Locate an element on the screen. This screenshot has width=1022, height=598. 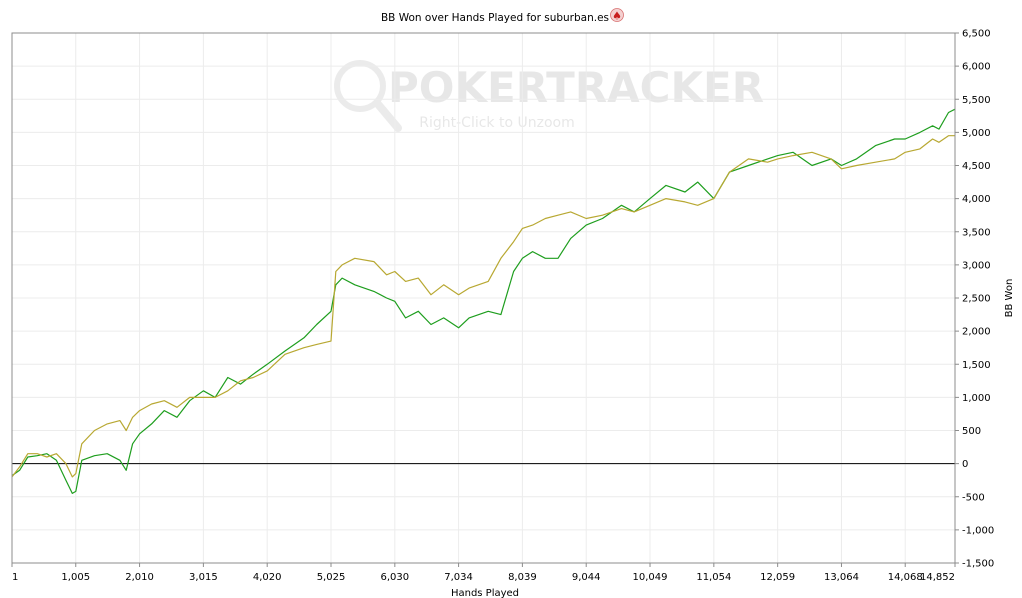
y-tick-label: 2,000 is located at coordinates (976, 332).